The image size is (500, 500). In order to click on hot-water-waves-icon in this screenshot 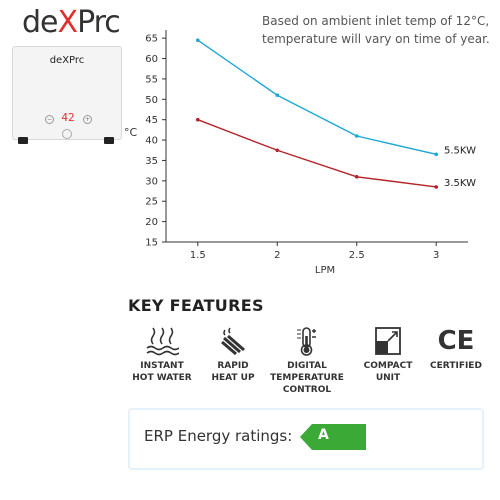, I will do `click(162, 341)`.